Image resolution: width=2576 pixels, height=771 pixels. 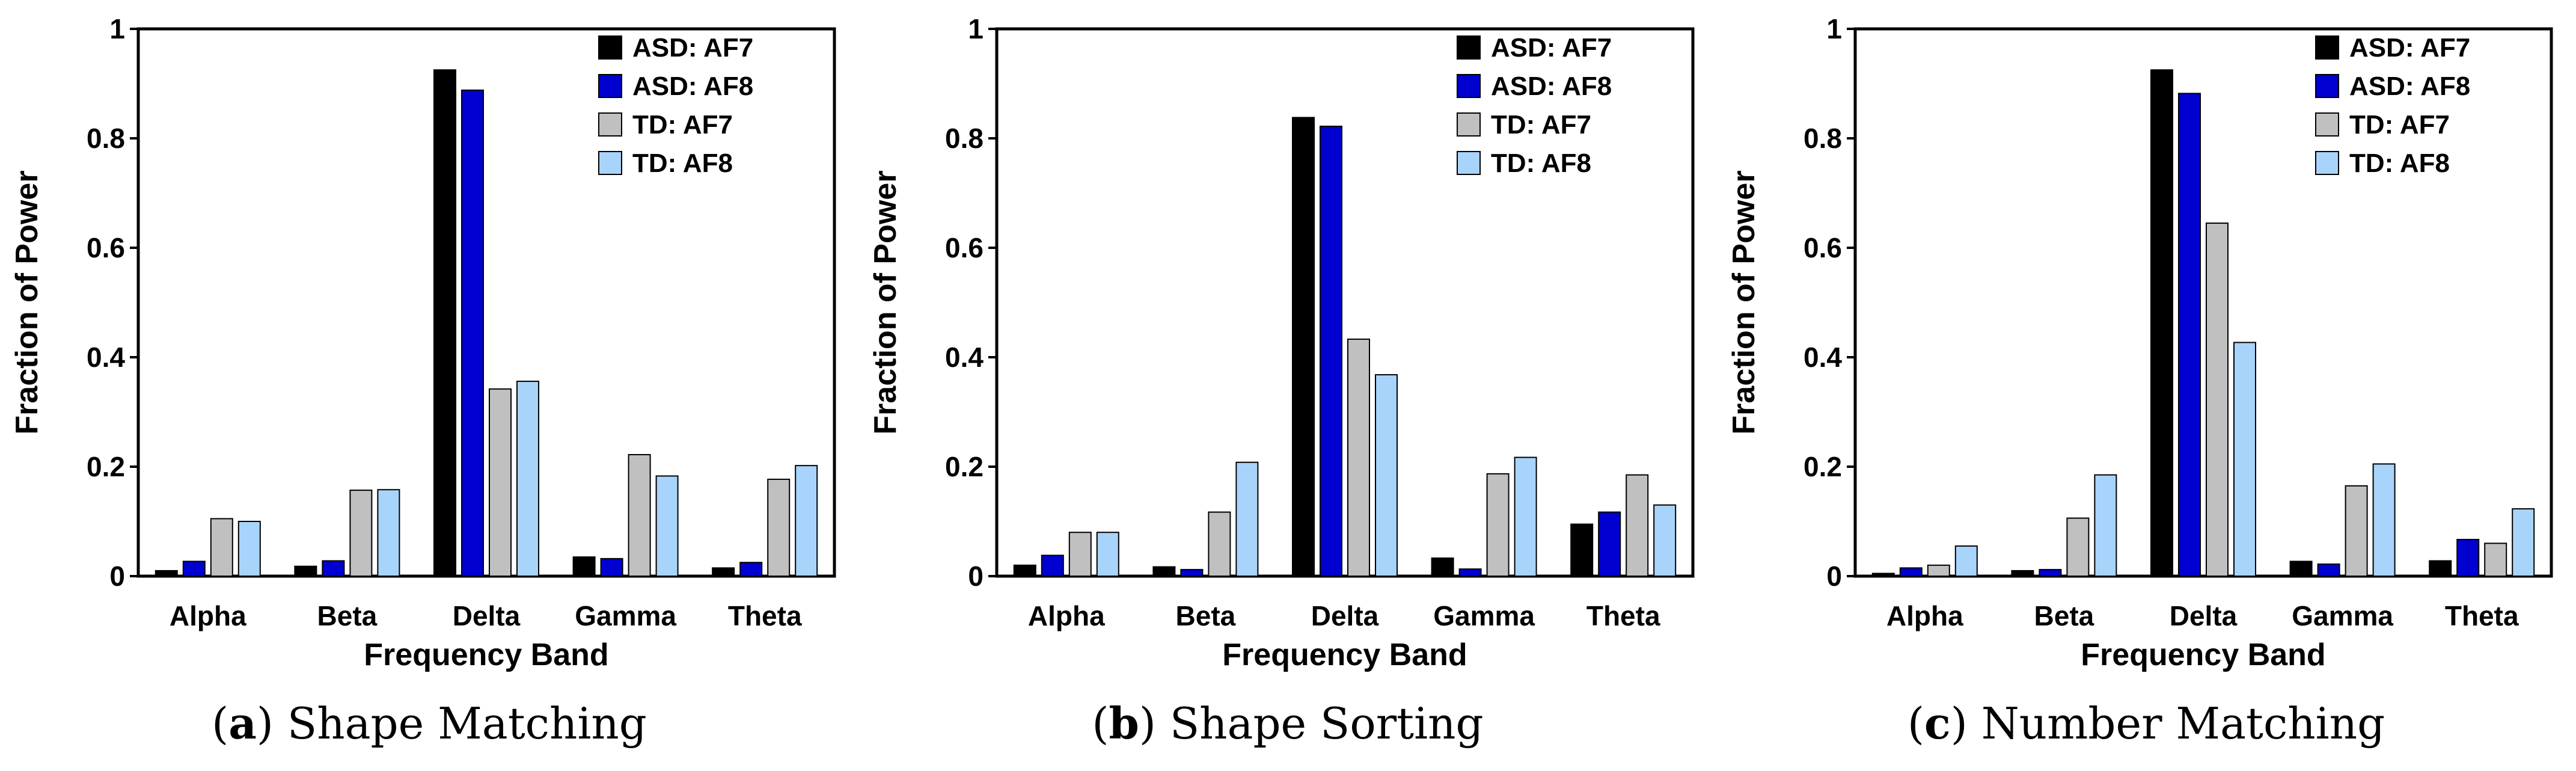 What do you see at coordinates (2482, 615) in the screenshot?
I see `x-tick-label: Theta` at bounding box center [2482, 615].